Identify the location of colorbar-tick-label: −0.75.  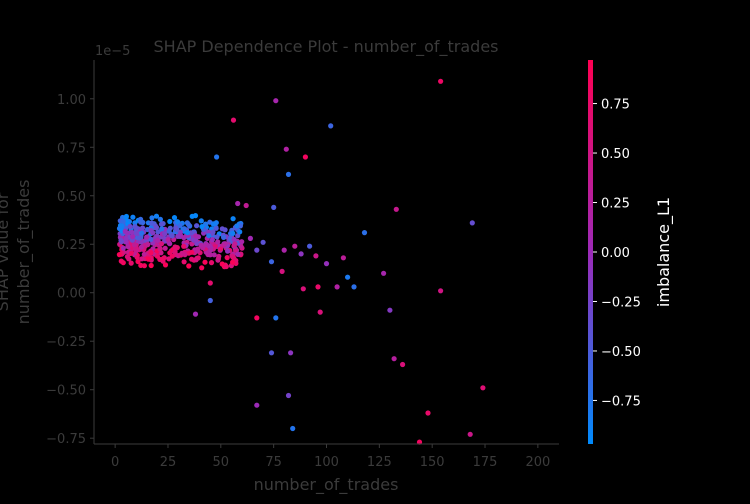
(621, 401).